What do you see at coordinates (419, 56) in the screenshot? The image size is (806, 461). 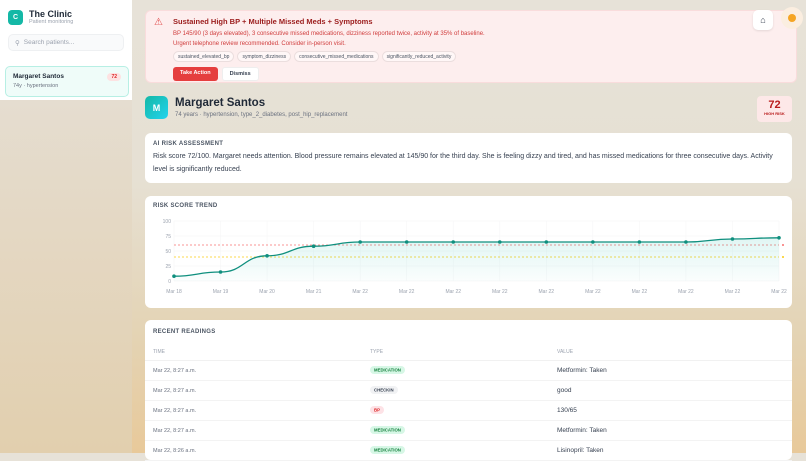 I see `alert-tag: significantly_reduced_activity` at bounding box center [419, 56].